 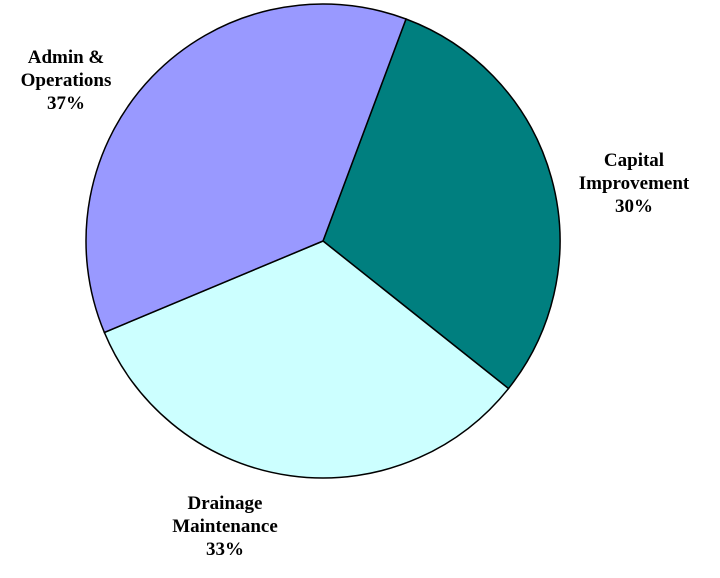 I want to click on slice-percent-admin: 37%, so click(x=66, y=103).